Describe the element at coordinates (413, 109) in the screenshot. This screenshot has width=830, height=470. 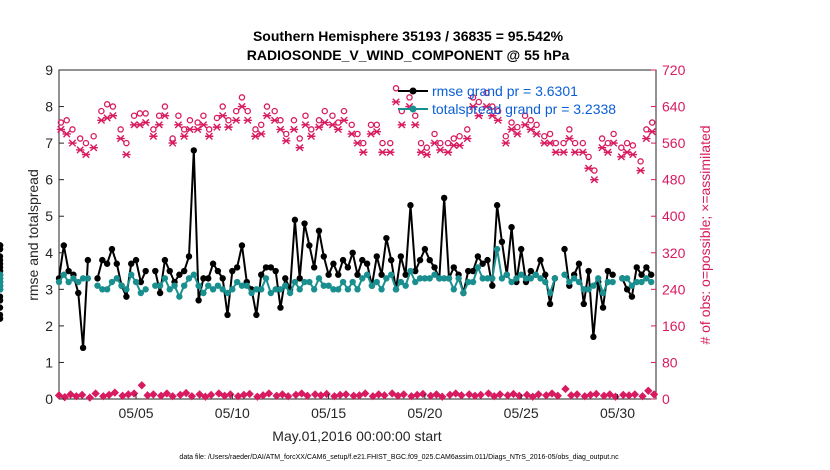
I see `legend-spread-marker` at that location.